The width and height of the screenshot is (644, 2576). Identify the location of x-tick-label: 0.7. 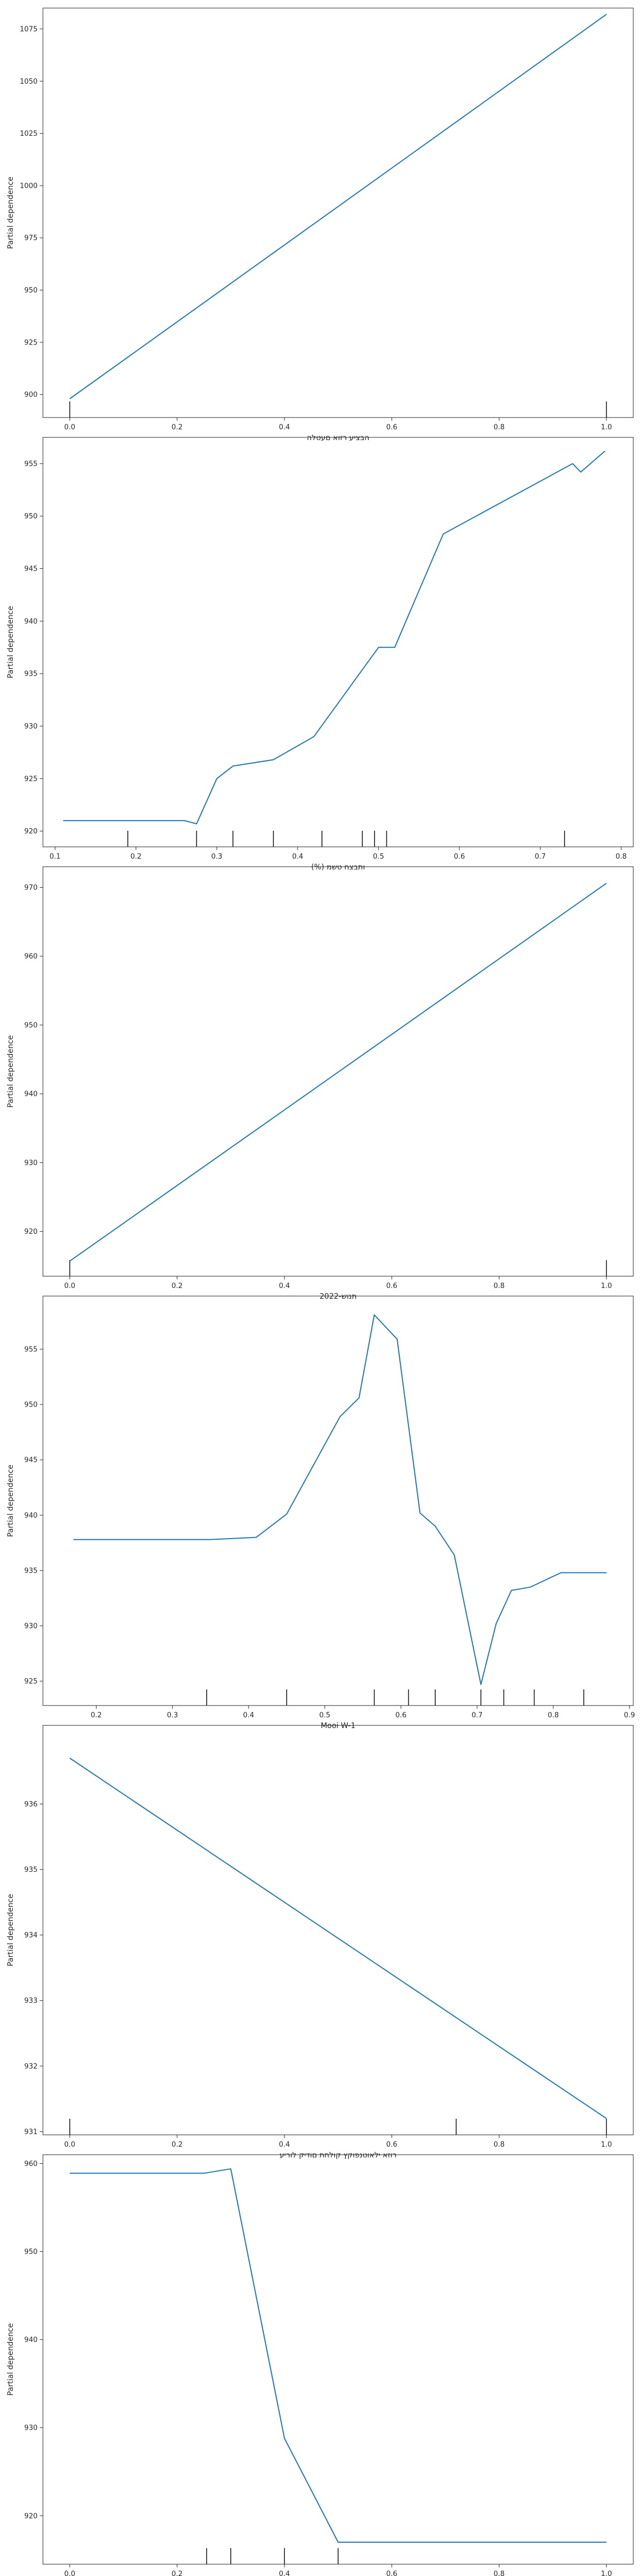
(540, 857).